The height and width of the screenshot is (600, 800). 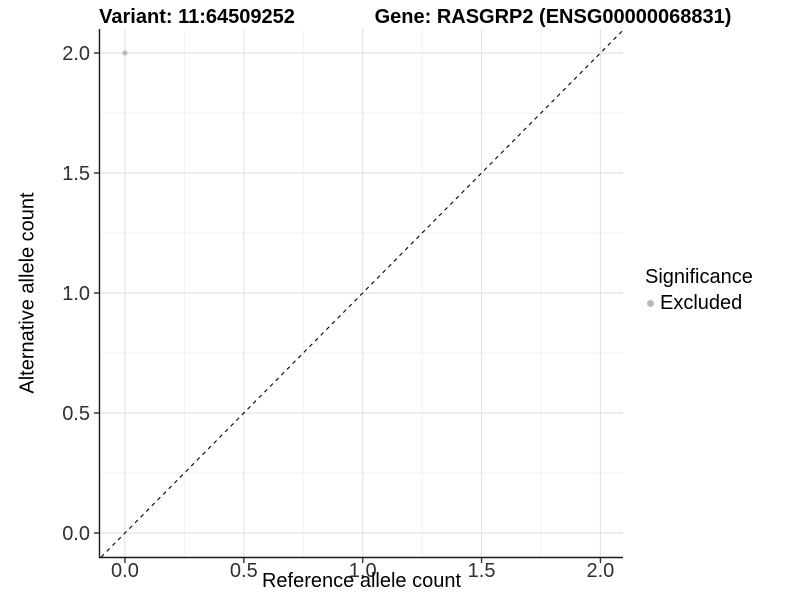 I want to click on y-tick-label: 0.5, so click(x=76, y=414).